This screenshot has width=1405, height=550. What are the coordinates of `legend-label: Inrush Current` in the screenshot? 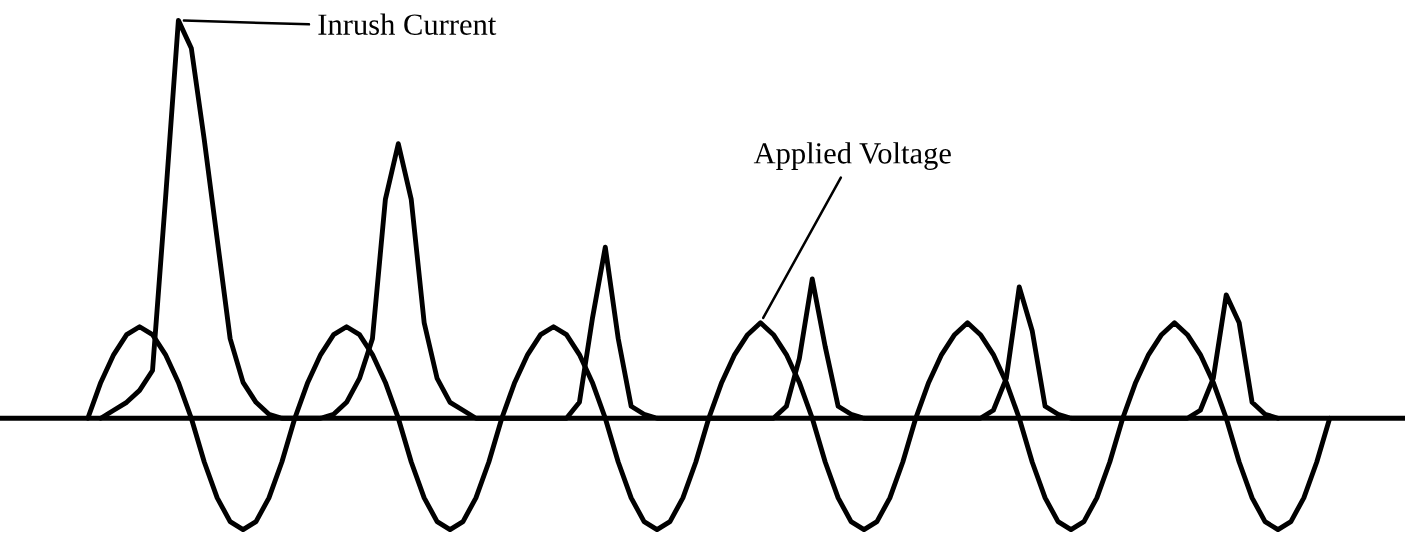 It's located at (407, 24).